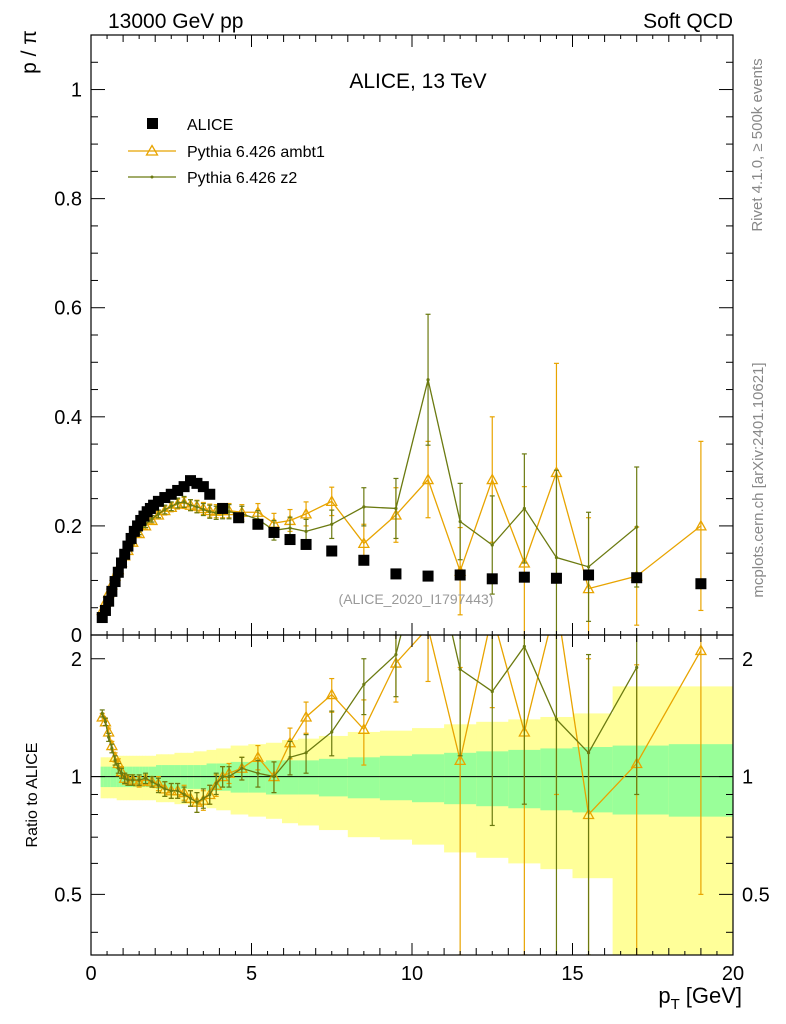 The height and width of the screenshot is (1024, 786). Describe the element at coordinates (416, 599) in the screenshot. I see `analysis-id: (ALICE_2020_I1797443)` at that location.